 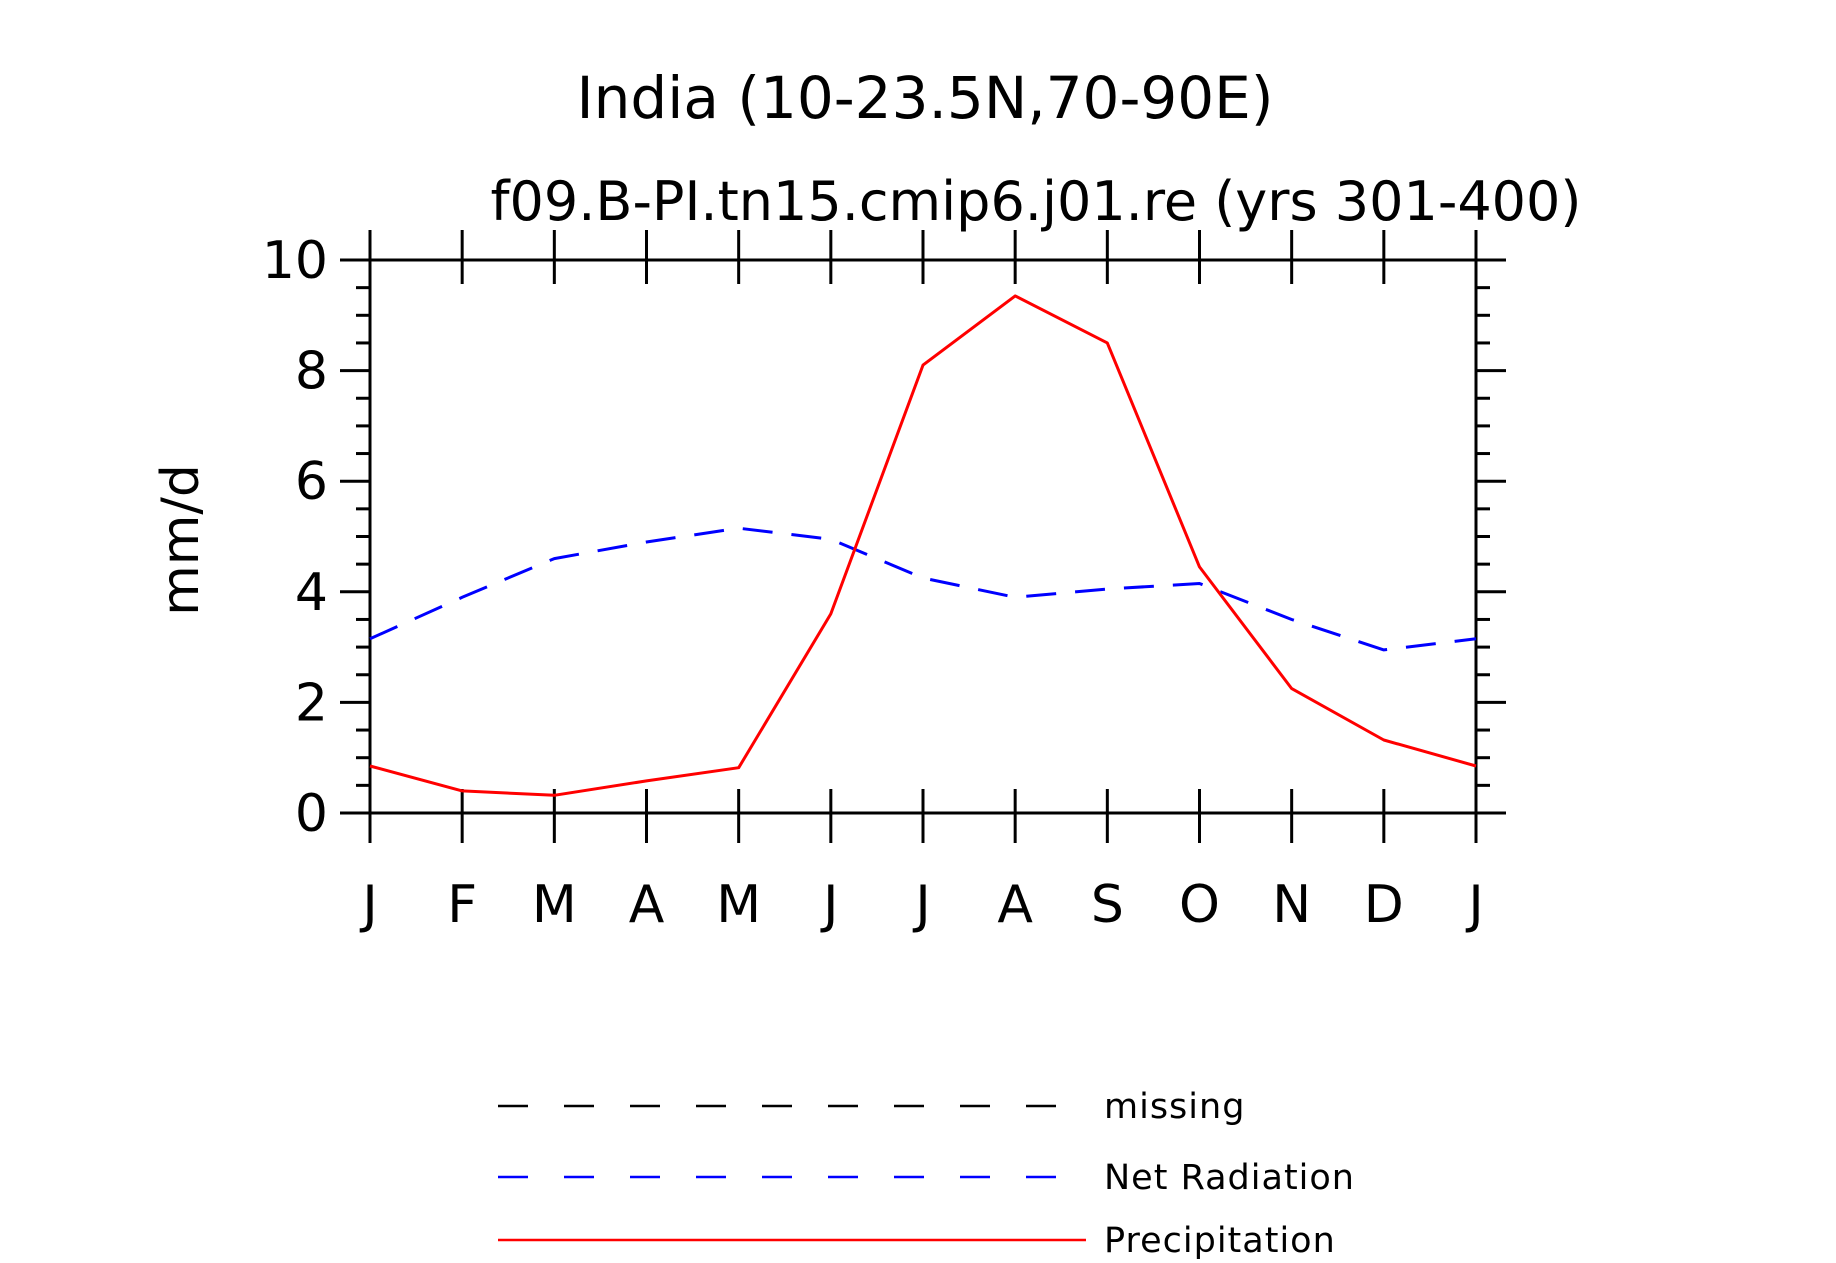 I want to click on series-line-net-radiation, so click(x=923, y=589).